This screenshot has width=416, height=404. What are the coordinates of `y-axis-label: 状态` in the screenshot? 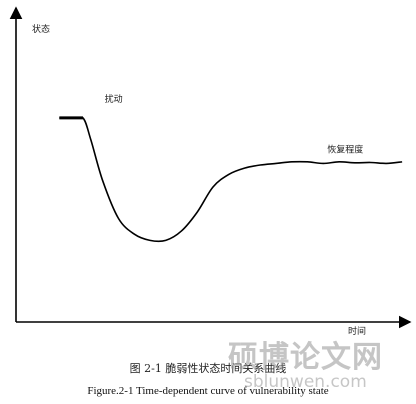 It's located at (41, 29).